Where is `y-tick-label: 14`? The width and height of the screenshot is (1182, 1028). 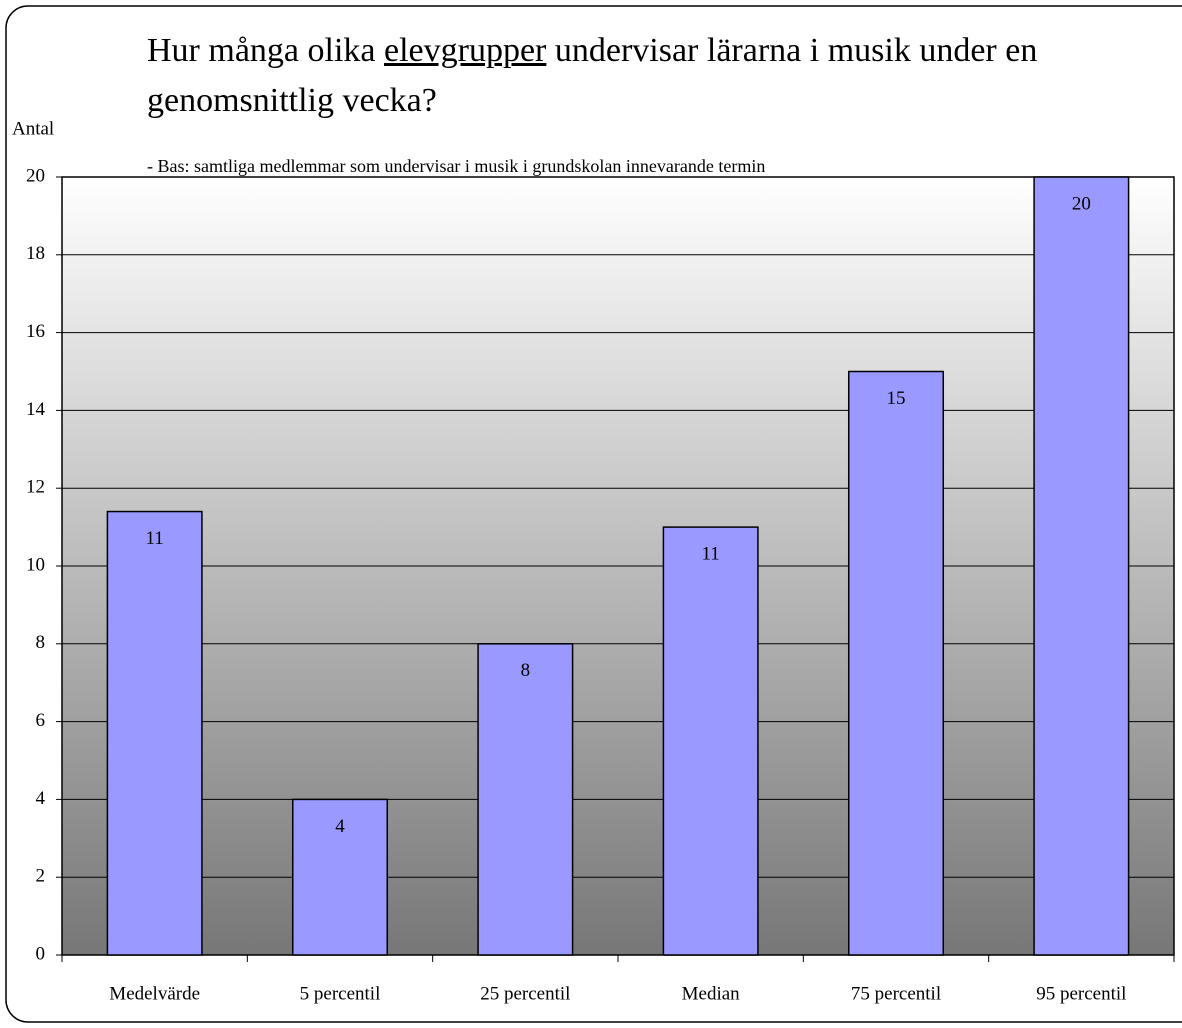
y-tick-label: 14 is located at coordinates (36, 409).